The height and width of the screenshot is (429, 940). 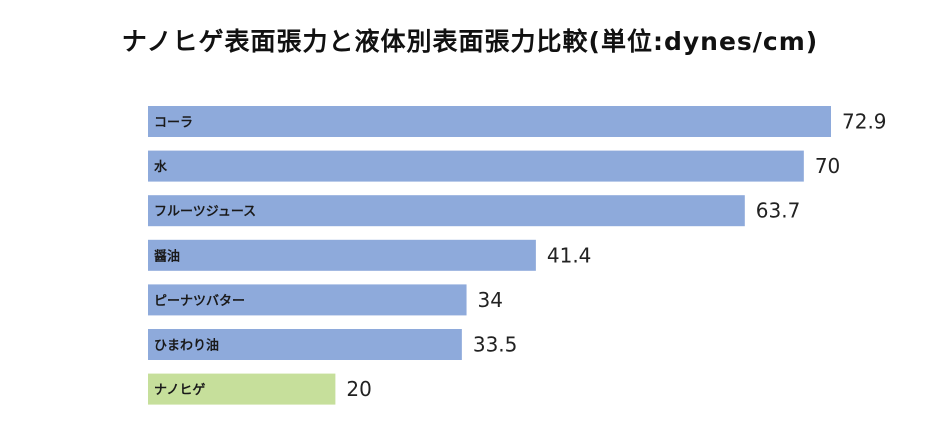 What do you see at coordinates (205, 212) in the screenshot?
I see `category-label-2: フルーツジュース` at bounding box center [205, 212].